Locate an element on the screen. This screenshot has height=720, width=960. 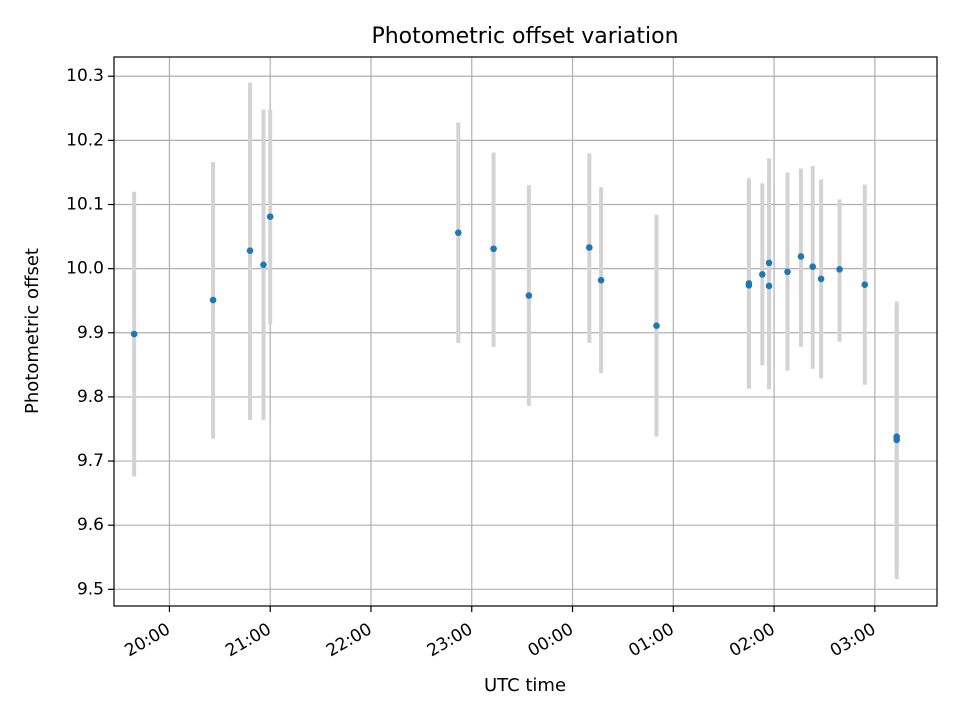
y-tick-label: 10.1 is located at coordinates (85, 205).